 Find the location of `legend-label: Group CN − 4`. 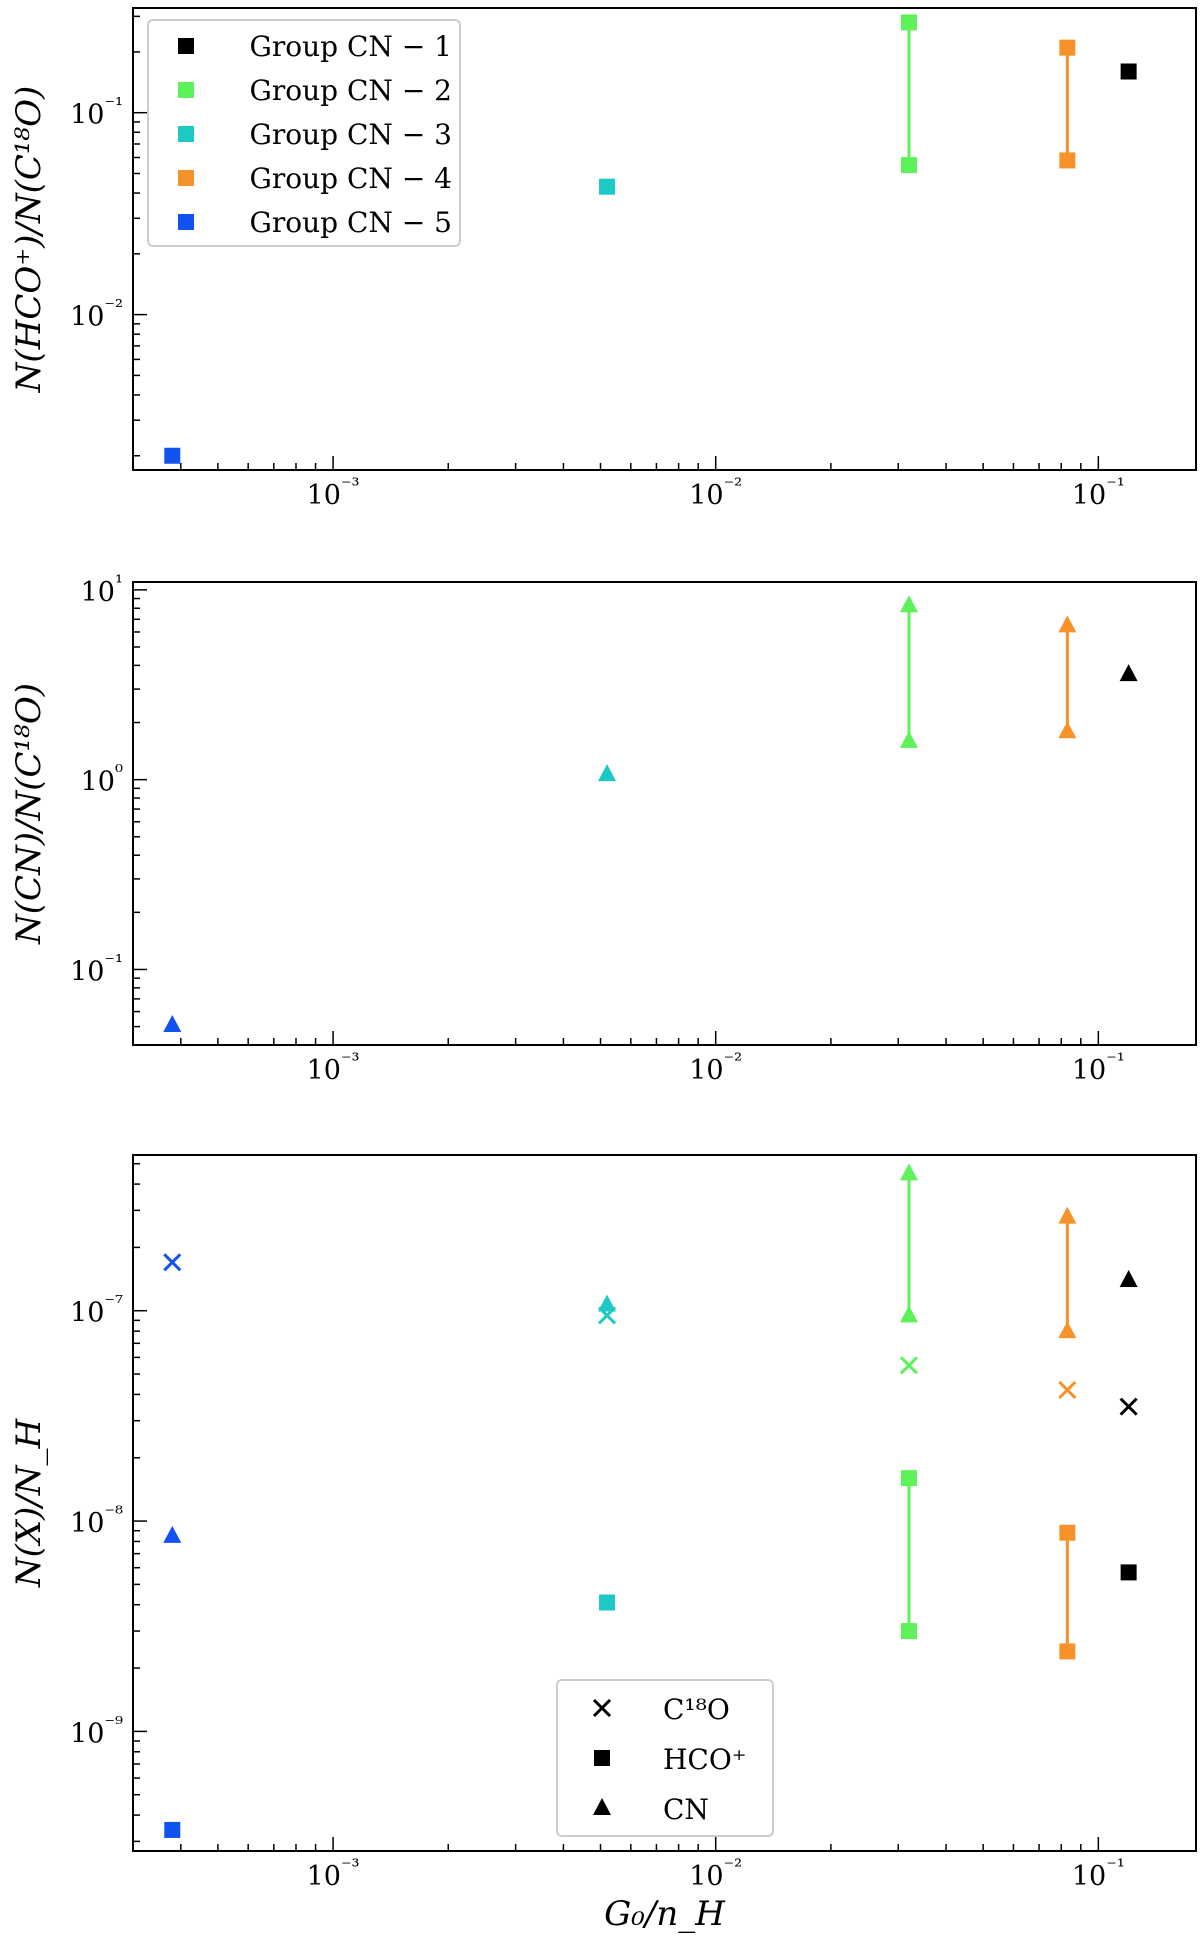

legend-label: Group CN − 4 is located at coordinates (351, 178).